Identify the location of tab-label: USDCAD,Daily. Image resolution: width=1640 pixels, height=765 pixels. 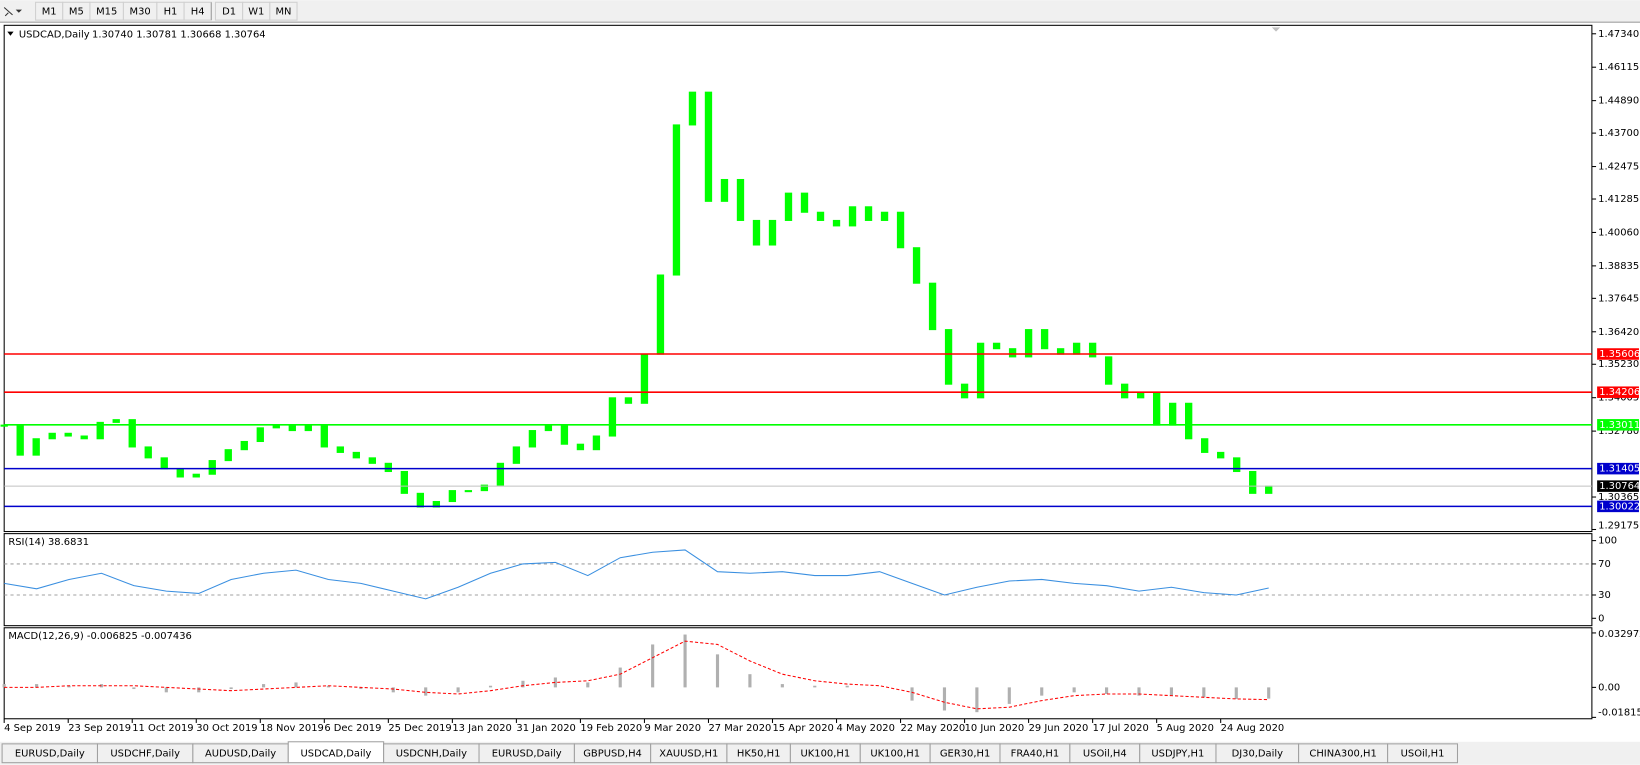
(336, 753).